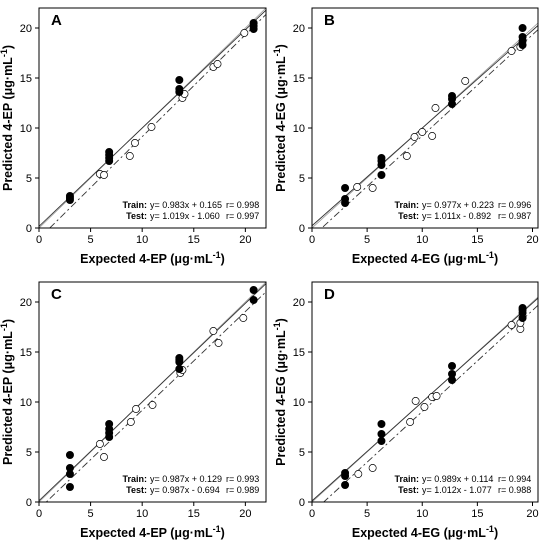  What do you see at coordinates (456, 216) in the screenshot?
I see `test-equation: y= 1.011x - 0.892` at bounding box center [456, 216].